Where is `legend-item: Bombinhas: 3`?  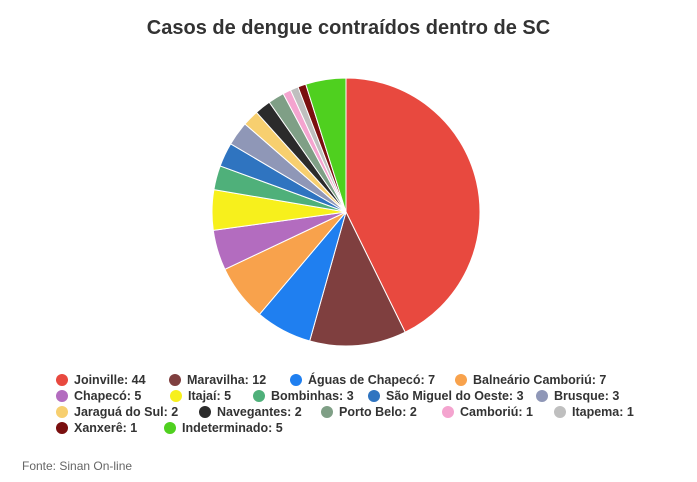 legend-item: Bombinhas: 3 is located at coordinates (303, 396).